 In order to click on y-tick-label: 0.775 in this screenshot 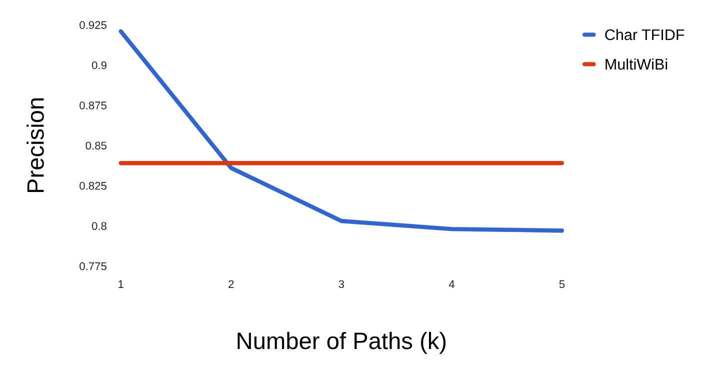, I will do `click(93, 266)`.